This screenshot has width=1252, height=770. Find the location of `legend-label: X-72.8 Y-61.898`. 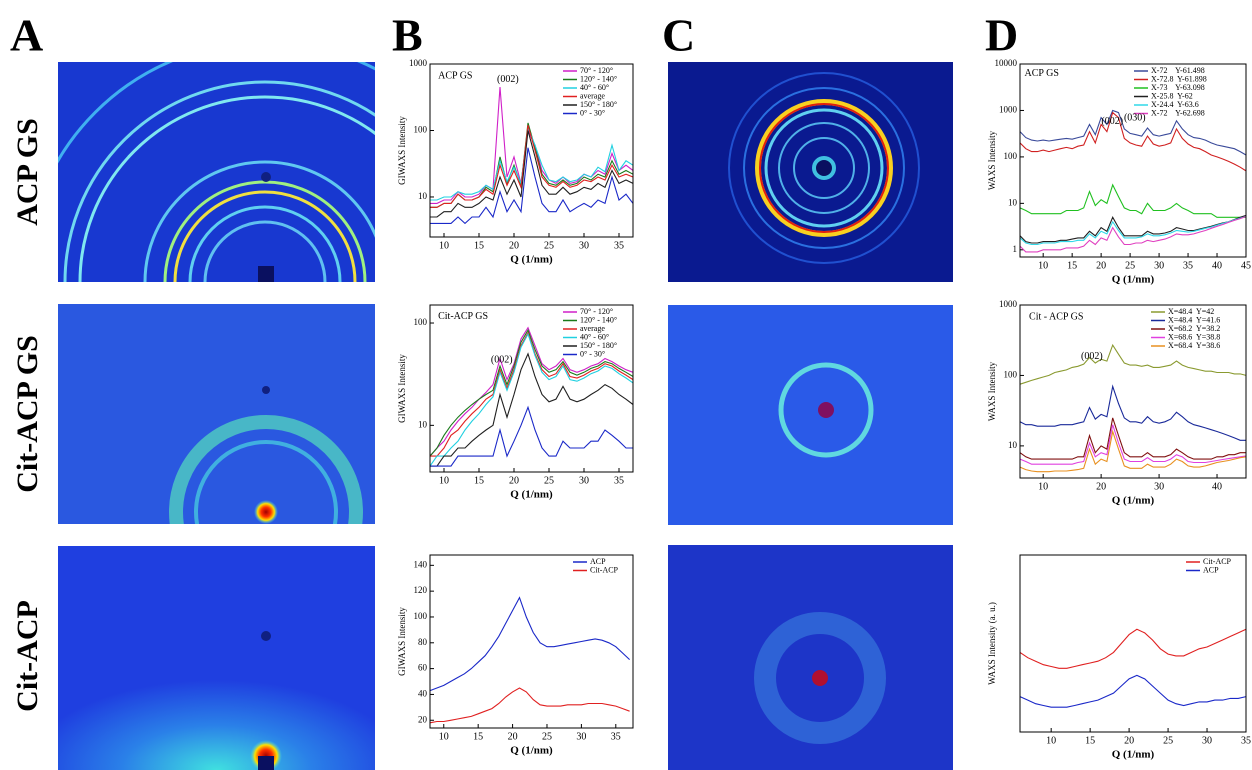

legend-label: X-72.8 Y-61.898 is located at coordinates (1179, 78).